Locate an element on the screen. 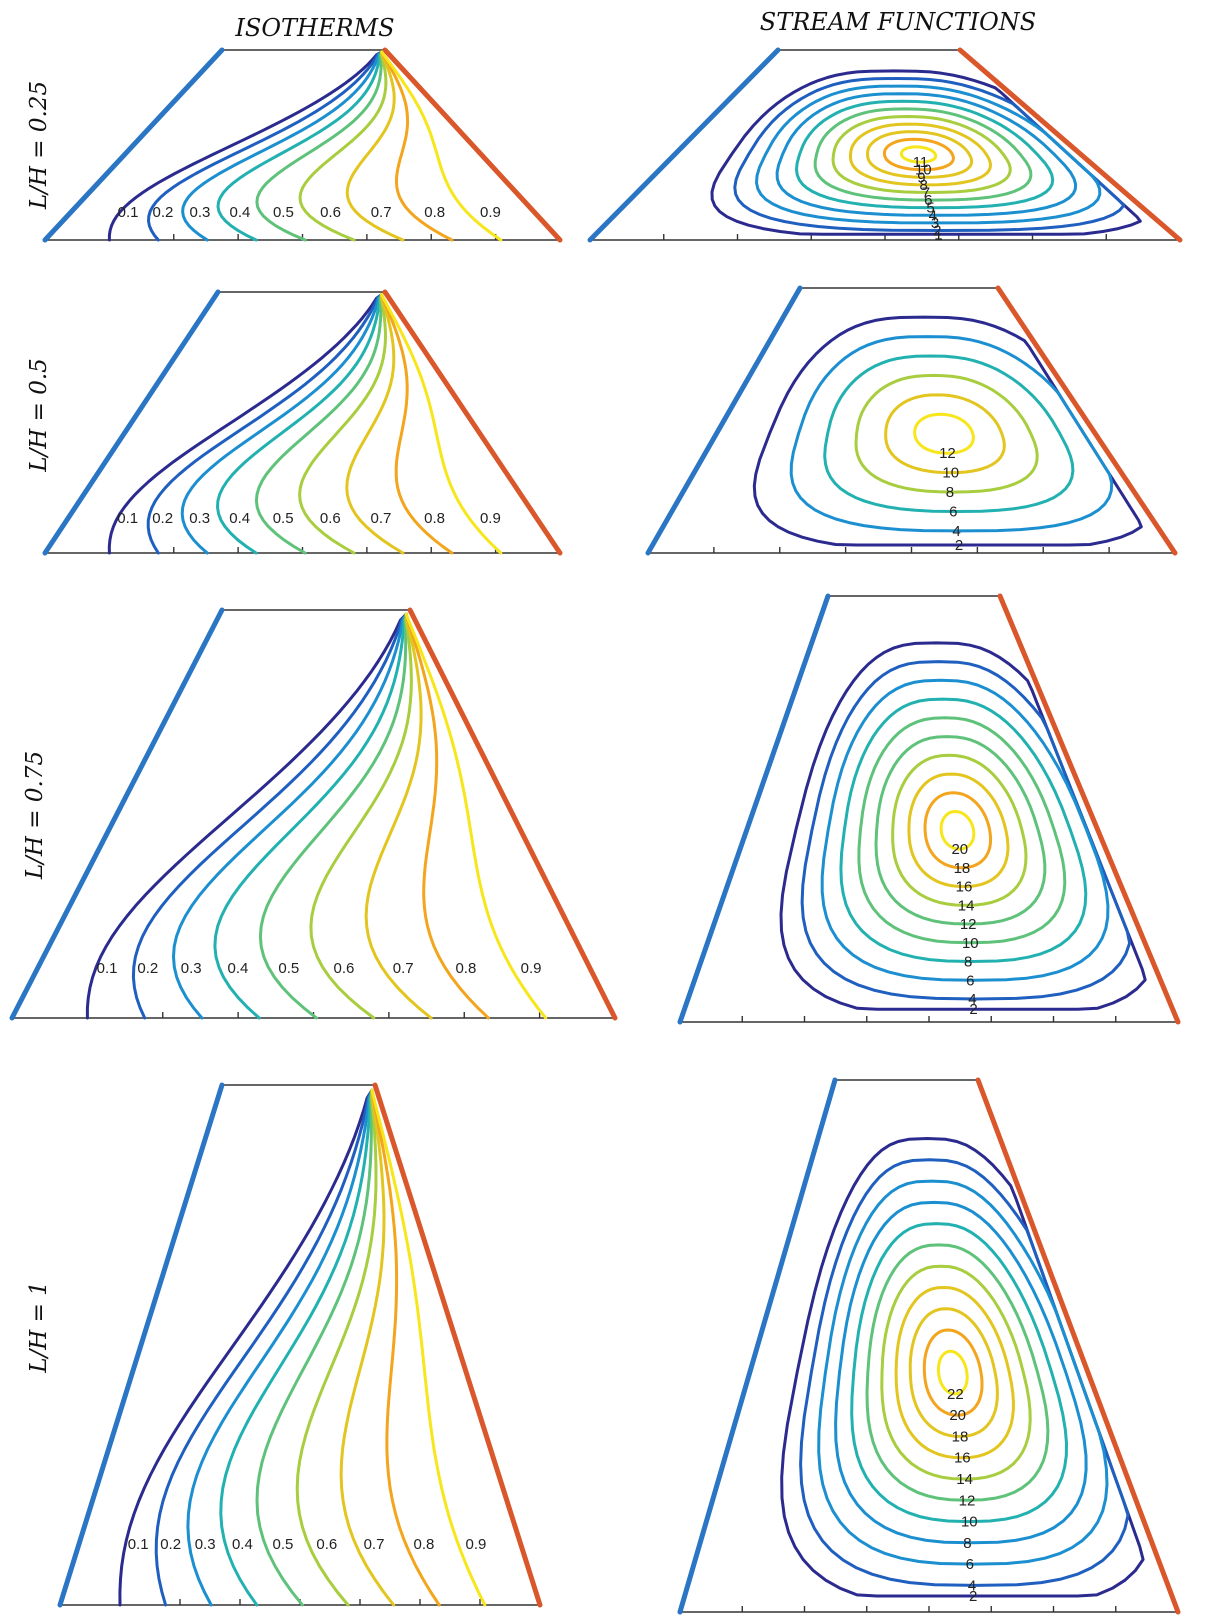 This screenshot has height=1617, width=1210. stream-functions-column-title: STREAM FUNCTIONS is located at coordinates (898, 22).